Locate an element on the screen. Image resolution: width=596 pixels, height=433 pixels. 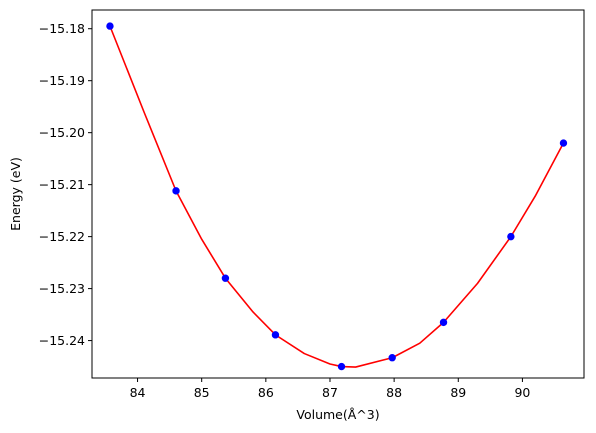
y-tick-label: −15.23 is located at coordinates (62, 288).